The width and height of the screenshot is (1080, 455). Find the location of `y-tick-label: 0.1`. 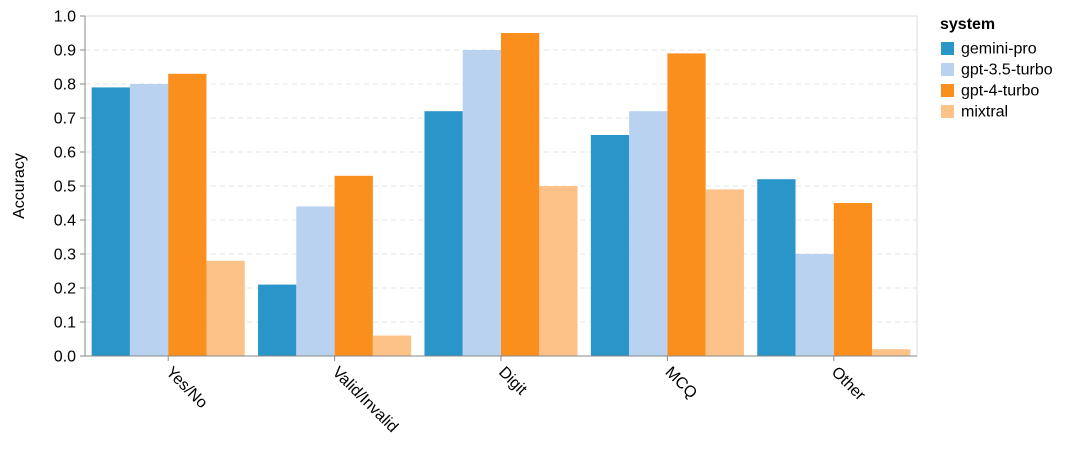

y-tick-label: 0.1 is located at coordinates (65, 323).